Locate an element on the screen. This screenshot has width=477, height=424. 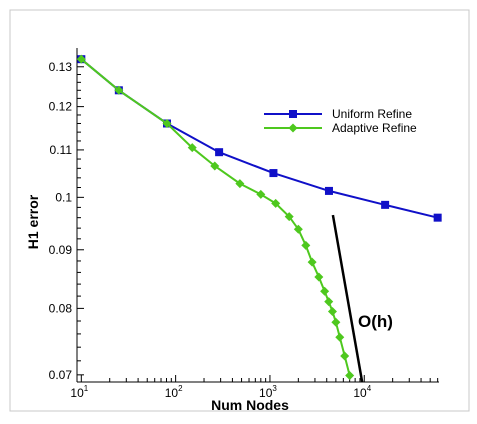
y-ticks: 0.07 0.08 0.09 0.1 0.11 0.12 0.13 is located at coordinates (66, 221).